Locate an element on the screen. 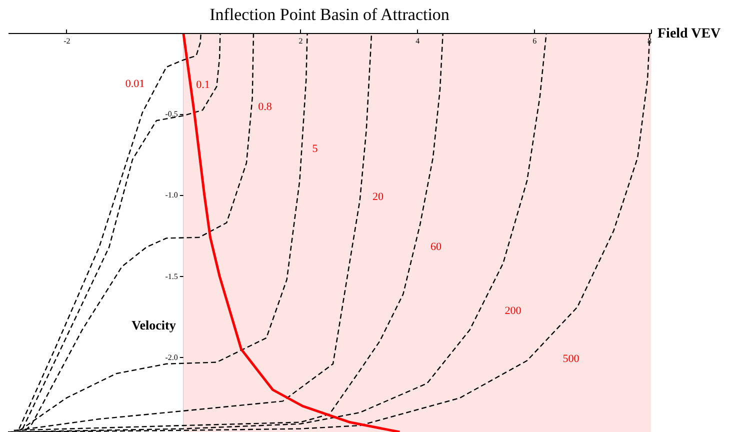  annotation: 0.1 is located at coordinates (203, 85).